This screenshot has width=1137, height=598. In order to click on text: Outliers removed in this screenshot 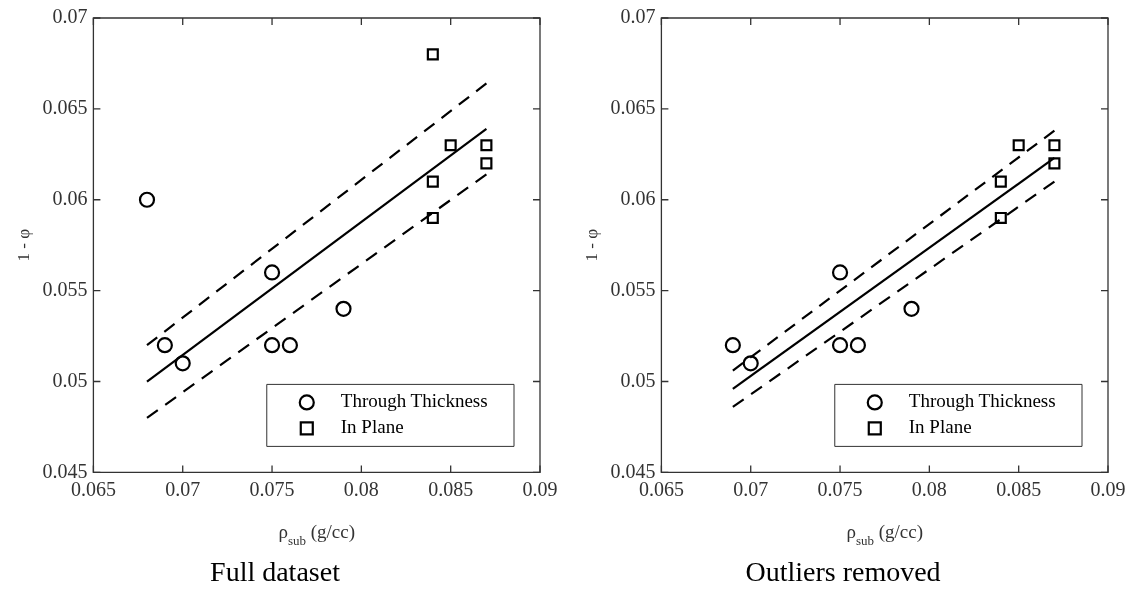, I will do `click(843, 571)`.